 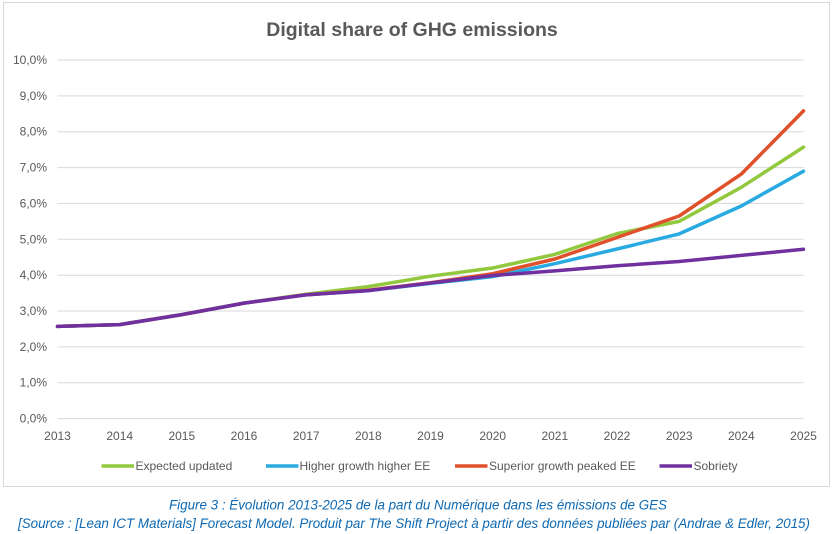 What do you see at coordinates (803, 436) in the screenshot?
I see `svg-text: 2025` at bounding box center [803, 436].